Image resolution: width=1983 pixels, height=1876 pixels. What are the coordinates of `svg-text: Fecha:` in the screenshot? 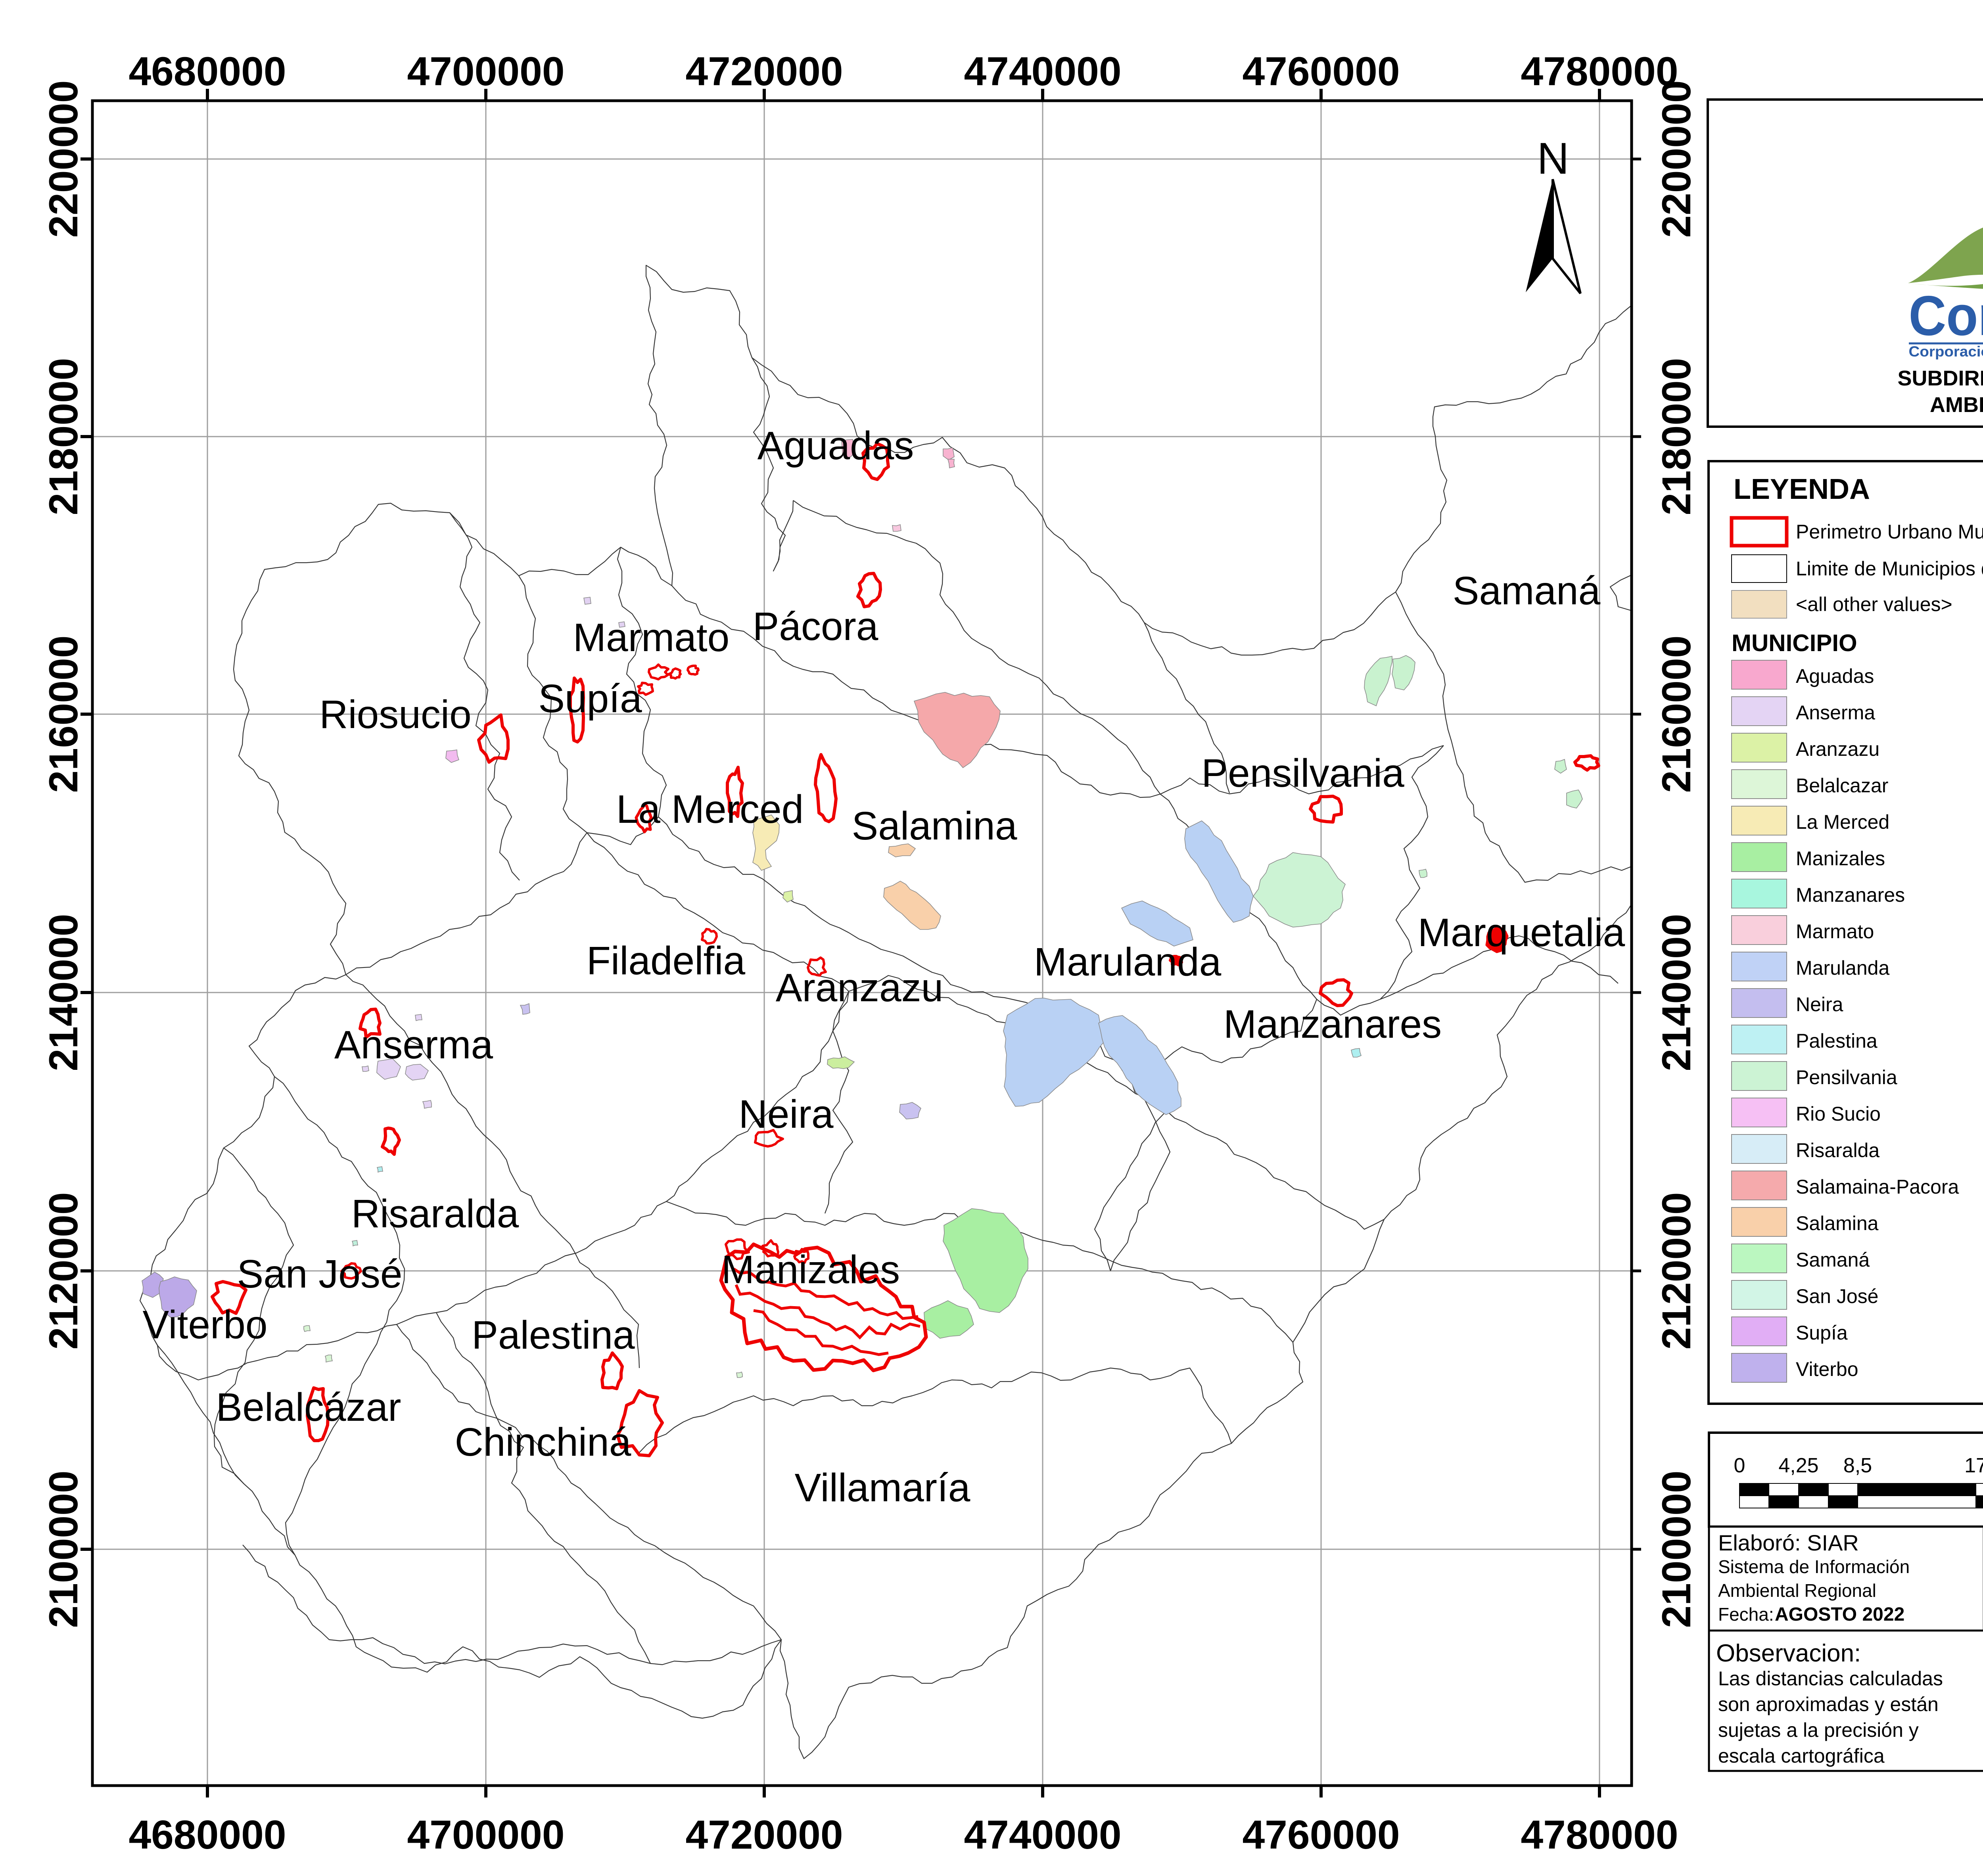 It's located at (1746, 1614).